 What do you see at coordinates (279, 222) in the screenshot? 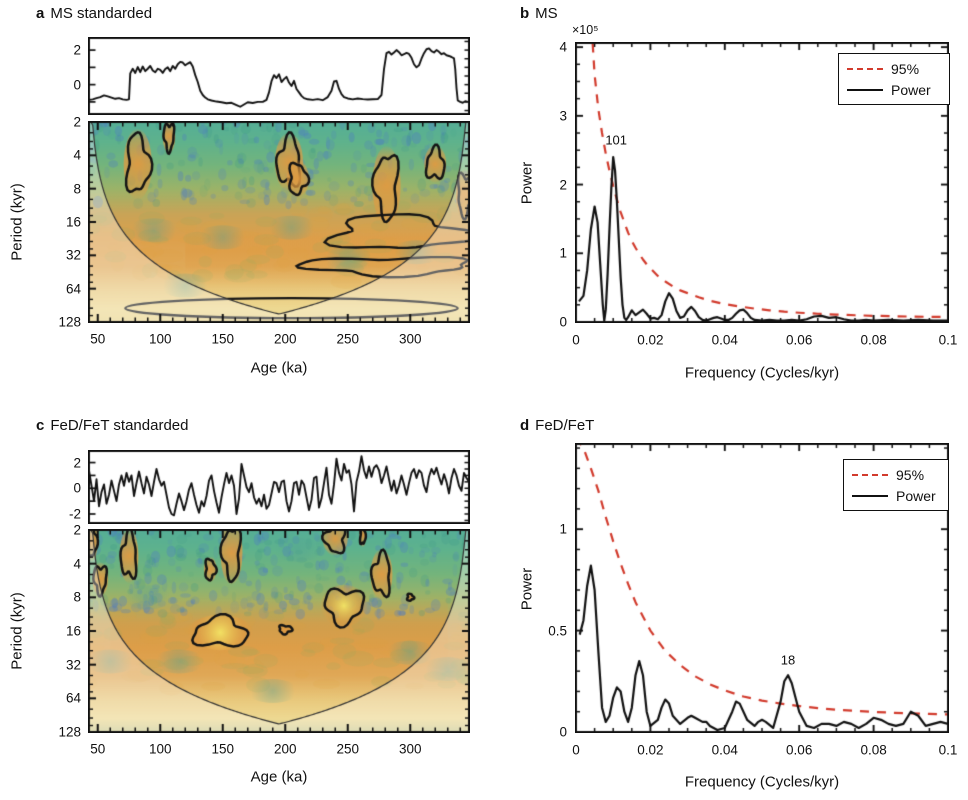
I see `ms-wavelet-heatmap` at bounding box center [279, 222].